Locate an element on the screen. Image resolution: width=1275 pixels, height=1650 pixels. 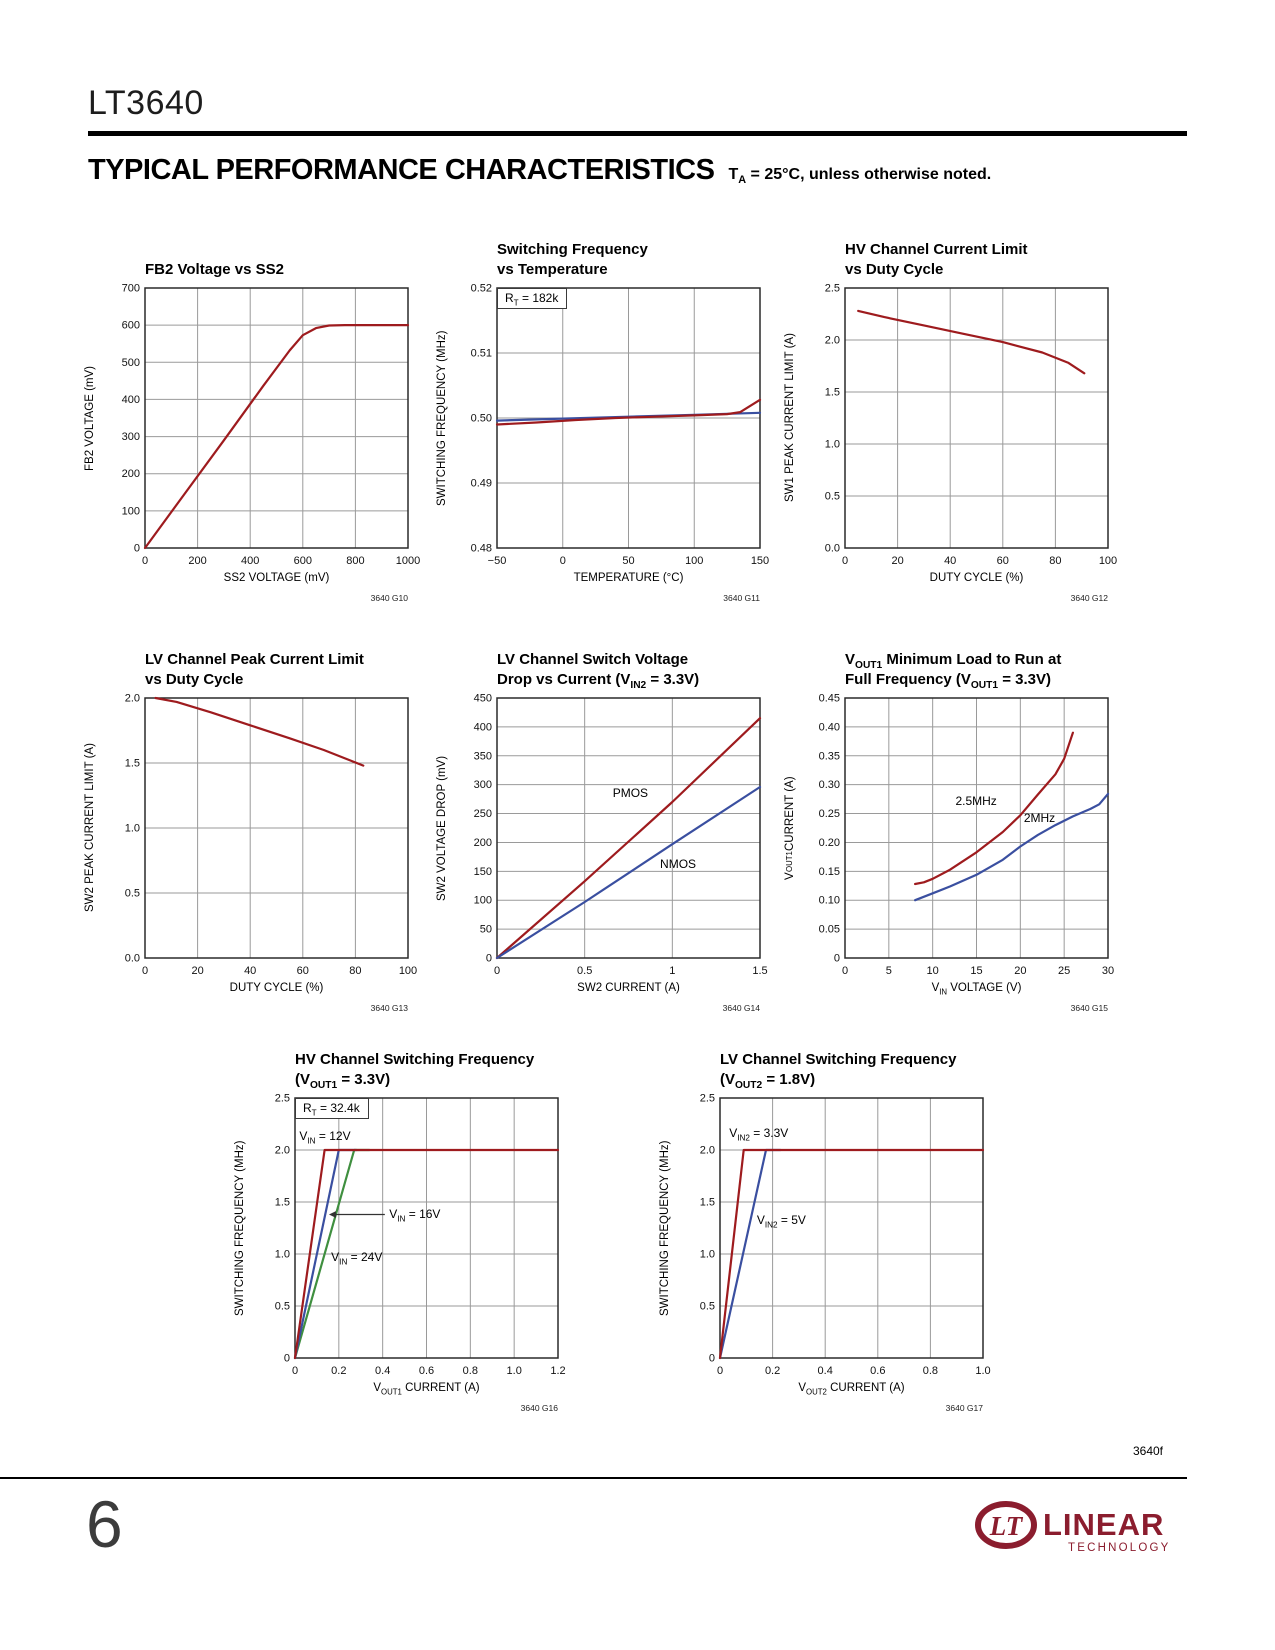
chart-annotation: PMOS is located at coordinates (630, 793).